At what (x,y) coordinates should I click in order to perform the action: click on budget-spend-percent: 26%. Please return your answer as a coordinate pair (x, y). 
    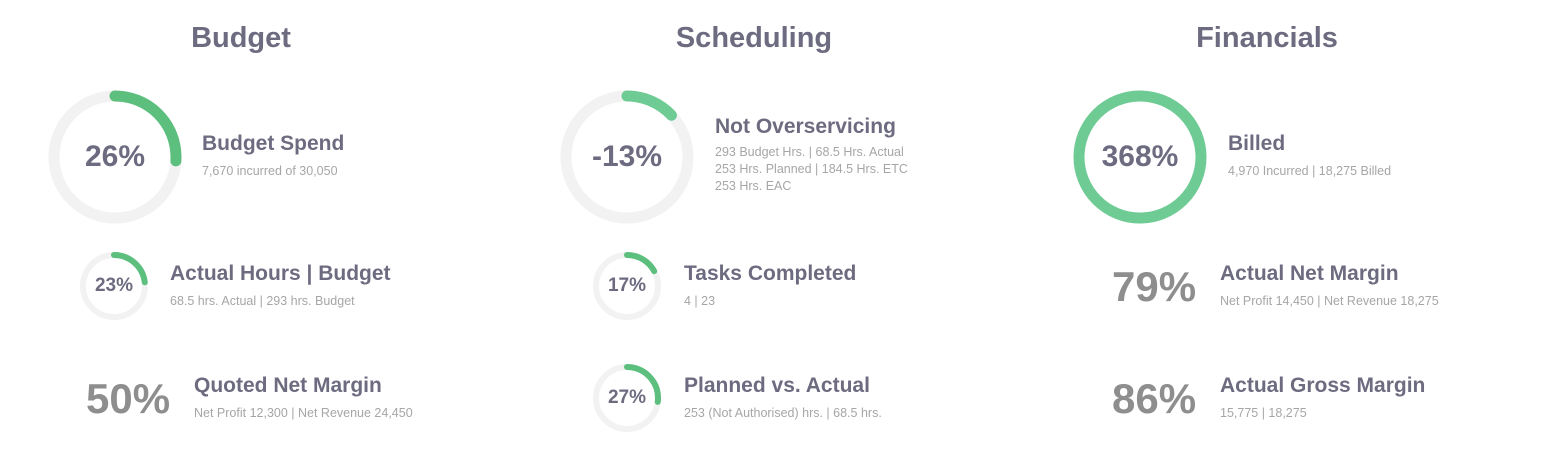
    Looking at the image, I should click on (115, 156).